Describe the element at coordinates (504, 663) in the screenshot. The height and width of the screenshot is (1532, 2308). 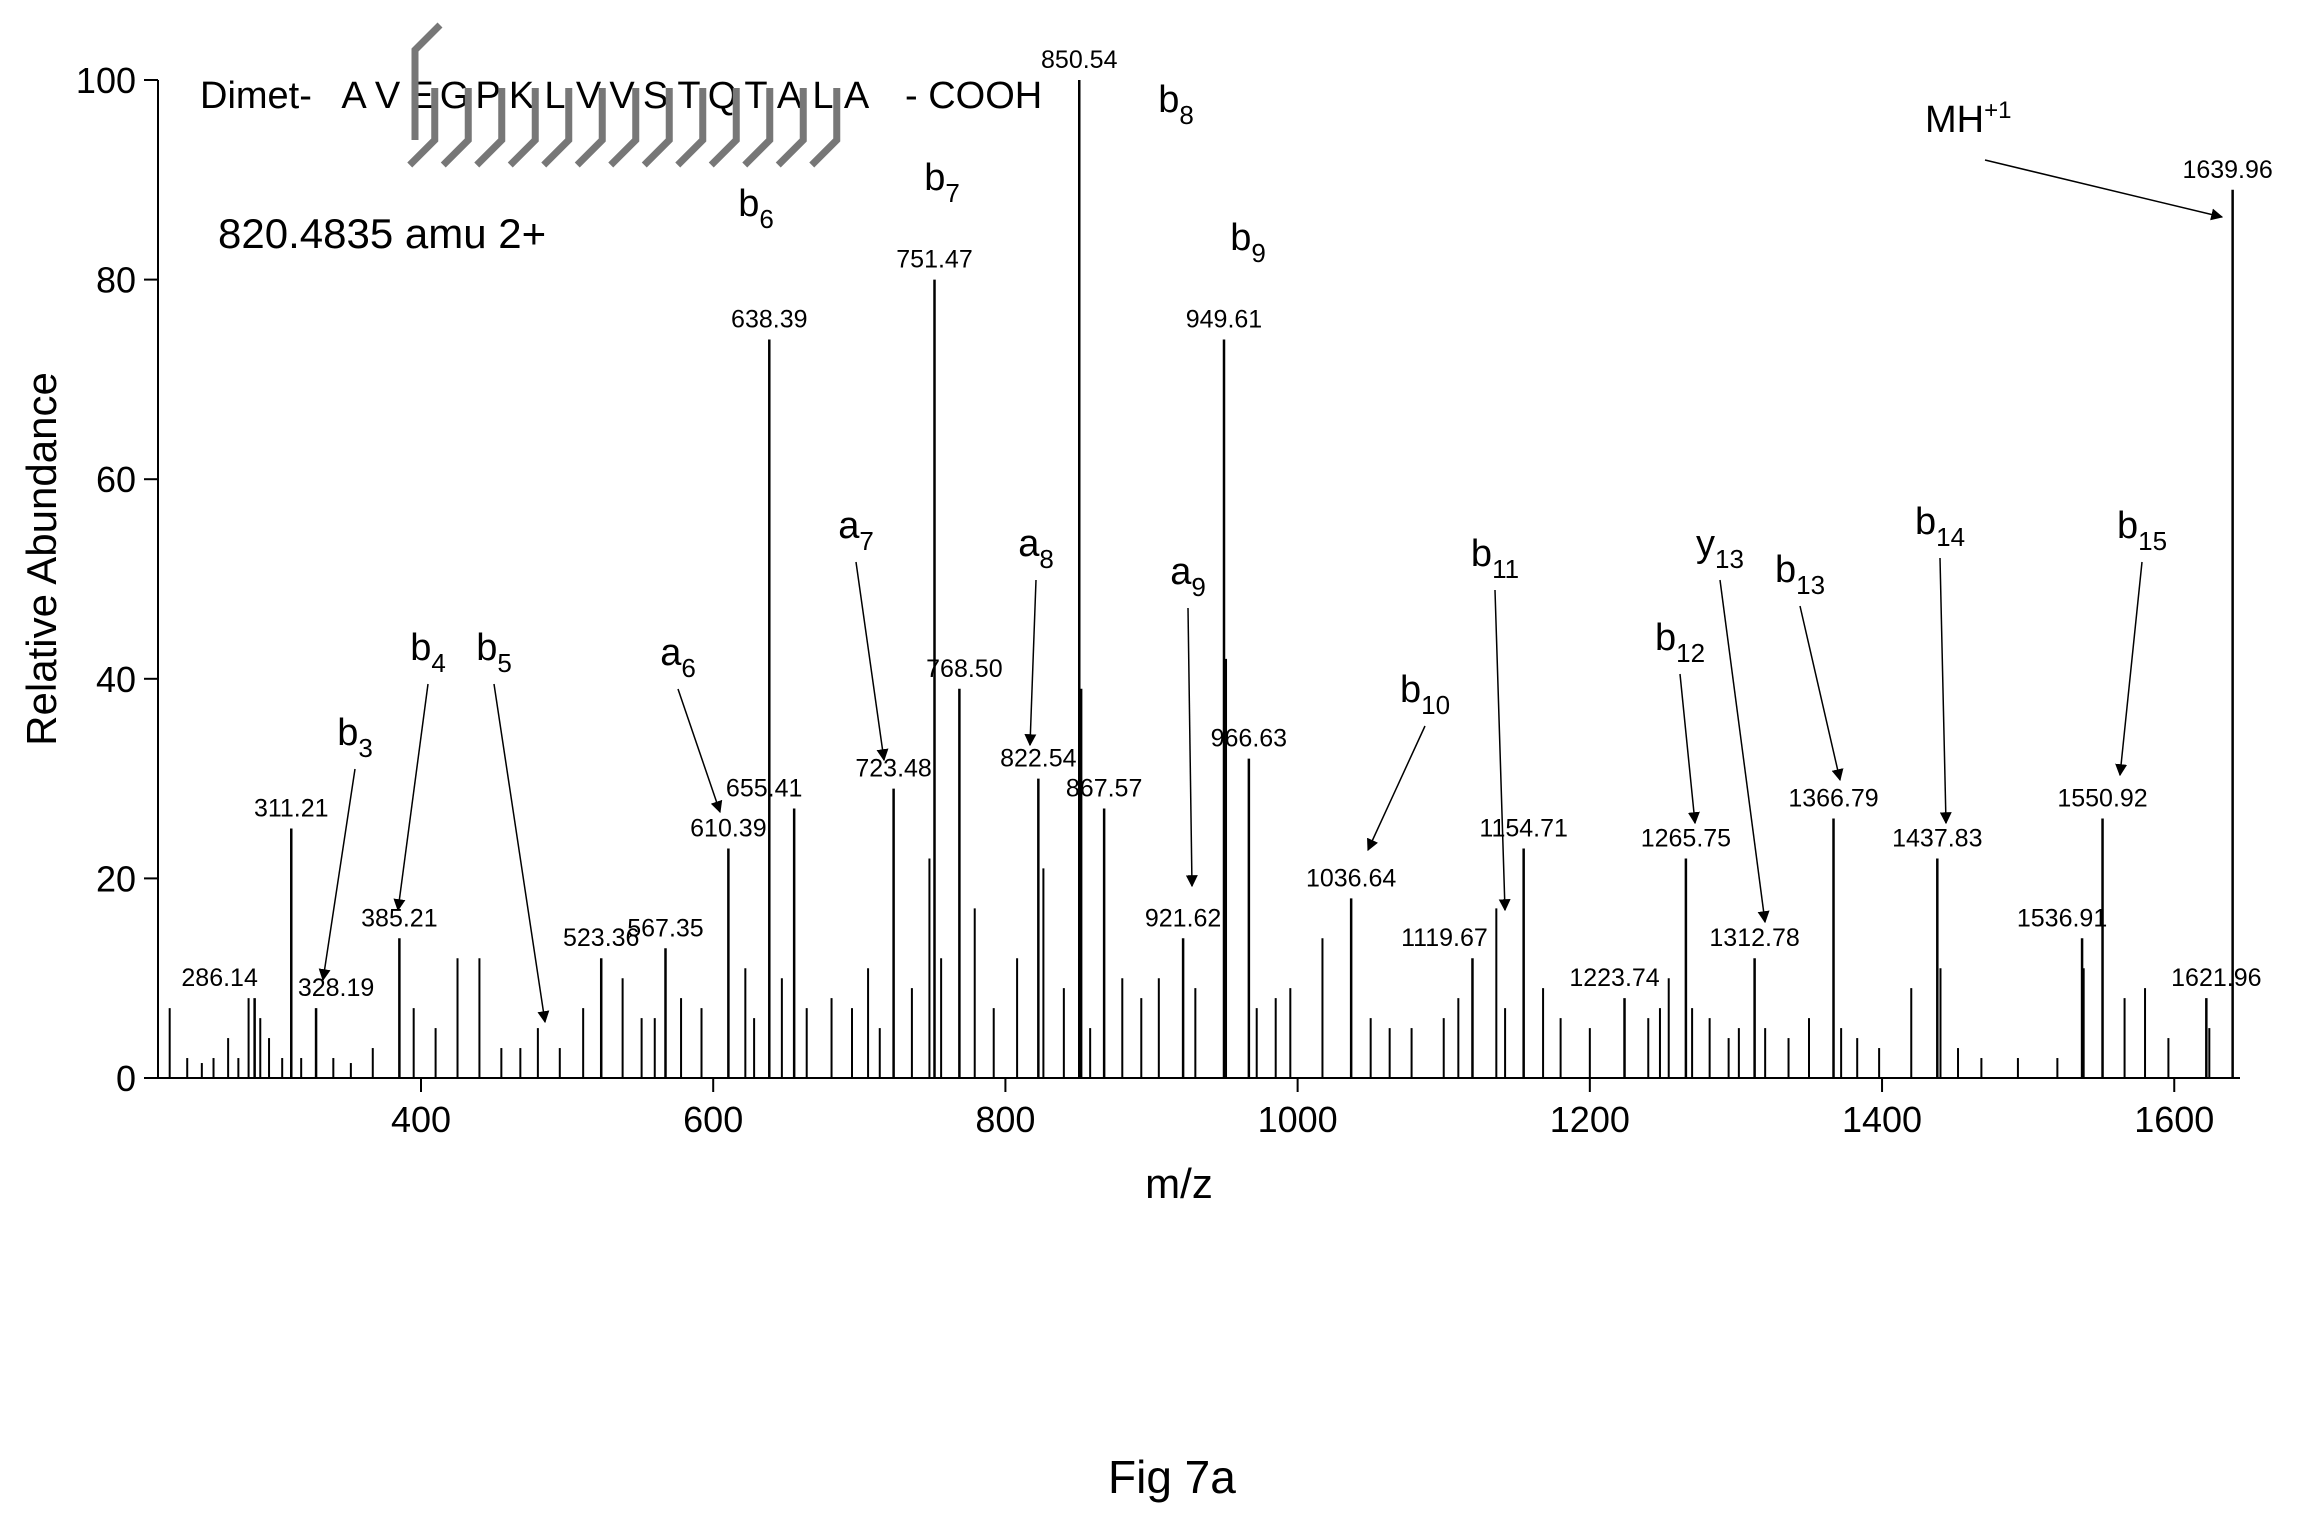
I see `ion-subscript: 5` at that location.